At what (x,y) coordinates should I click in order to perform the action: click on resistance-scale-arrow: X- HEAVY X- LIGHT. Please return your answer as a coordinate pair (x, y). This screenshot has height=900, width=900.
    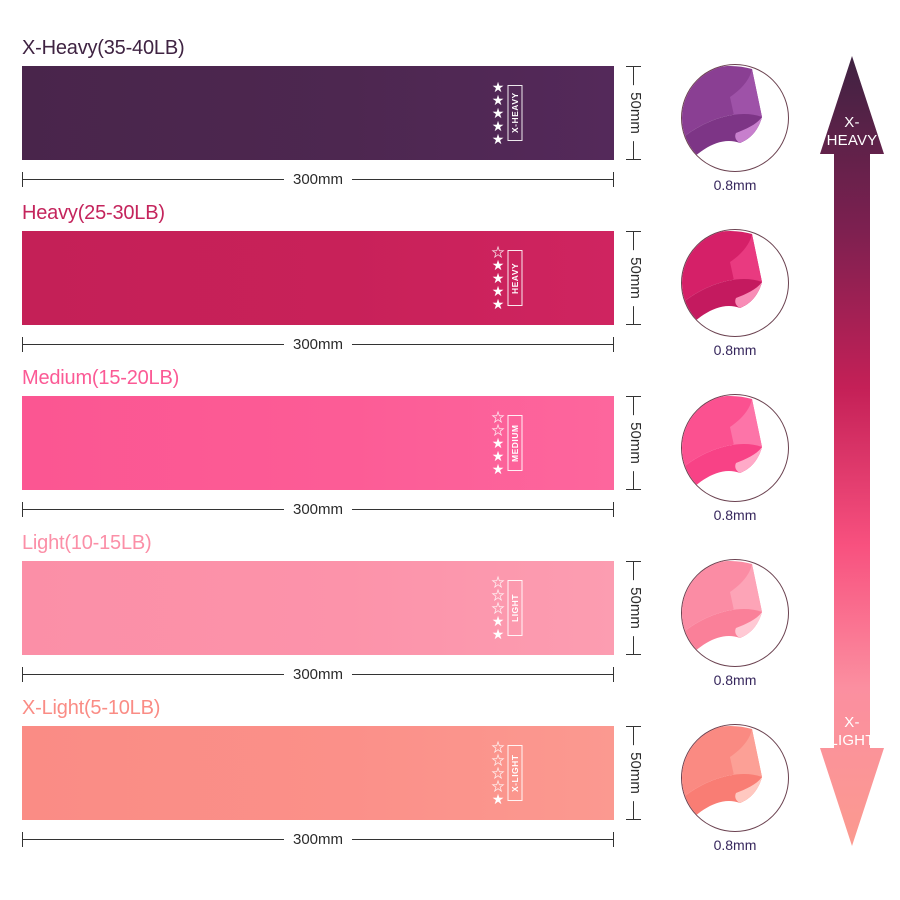
    Looking at the image, I should click on (852, 451).